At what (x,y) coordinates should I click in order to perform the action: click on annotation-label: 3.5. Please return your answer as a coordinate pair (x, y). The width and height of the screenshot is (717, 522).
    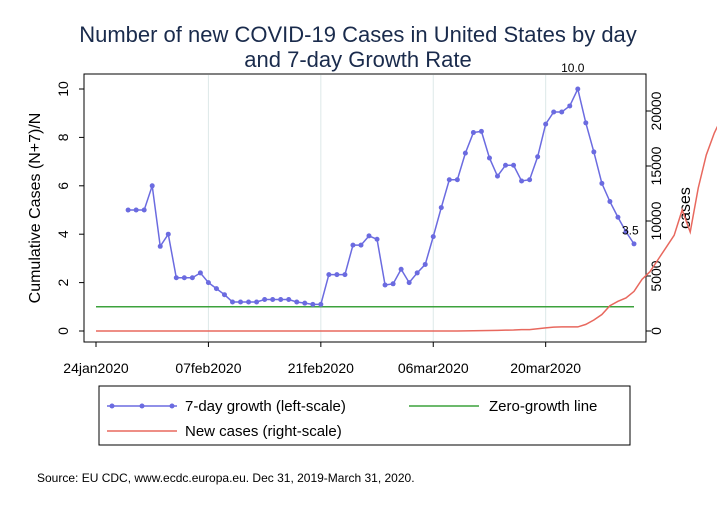
    Looking at the image, I should click on (630, 230).